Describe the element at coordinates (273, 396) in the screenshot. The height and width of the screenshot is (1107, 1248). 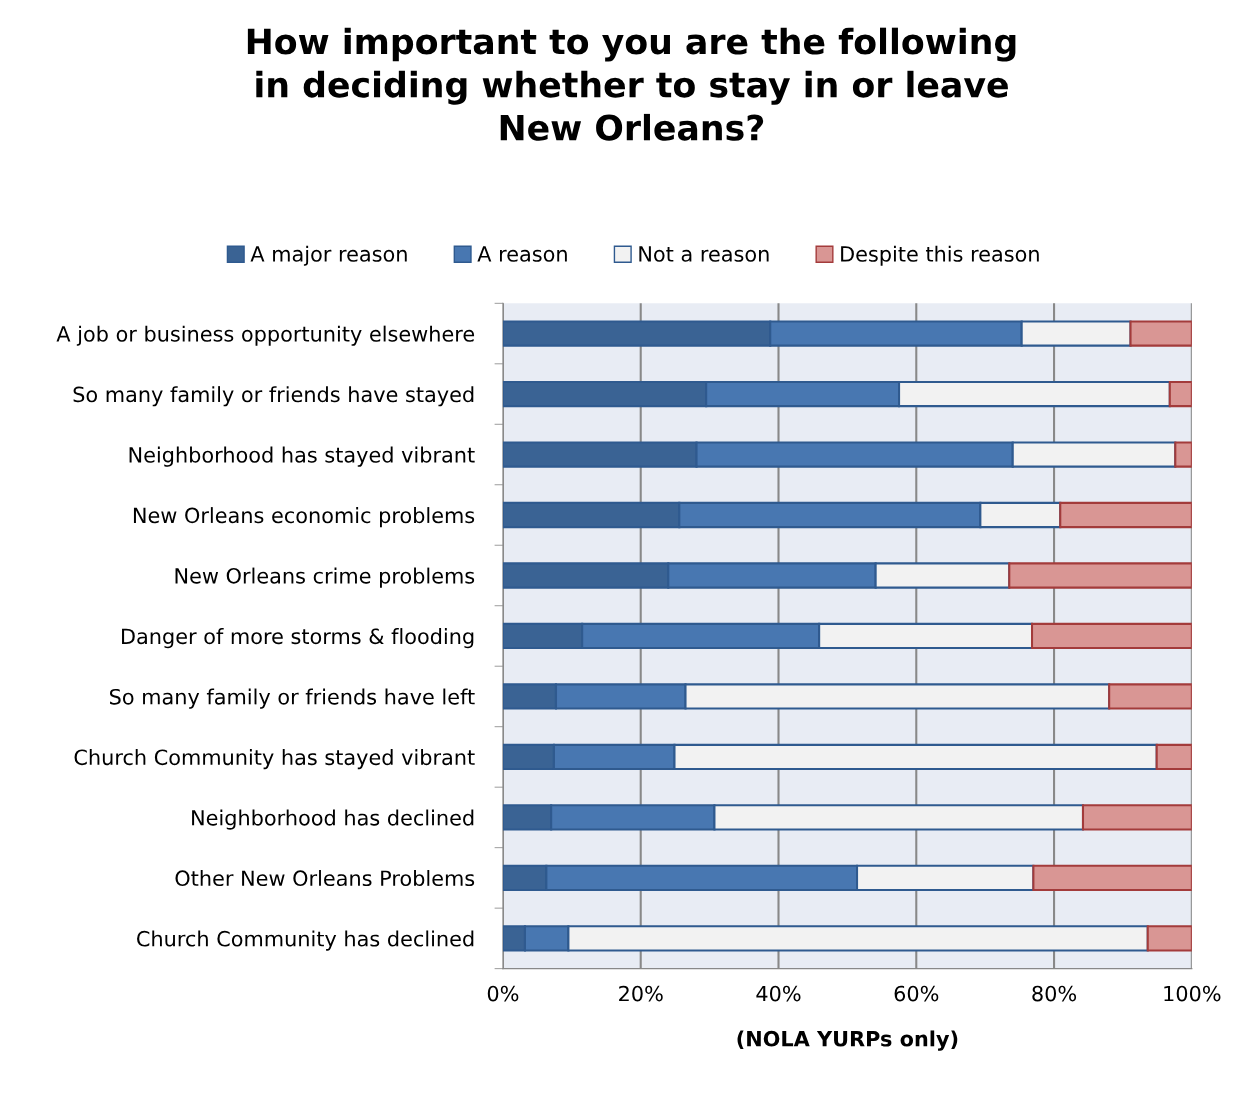
I see `y-tick-label: So many family or friends have stayed` at that location.